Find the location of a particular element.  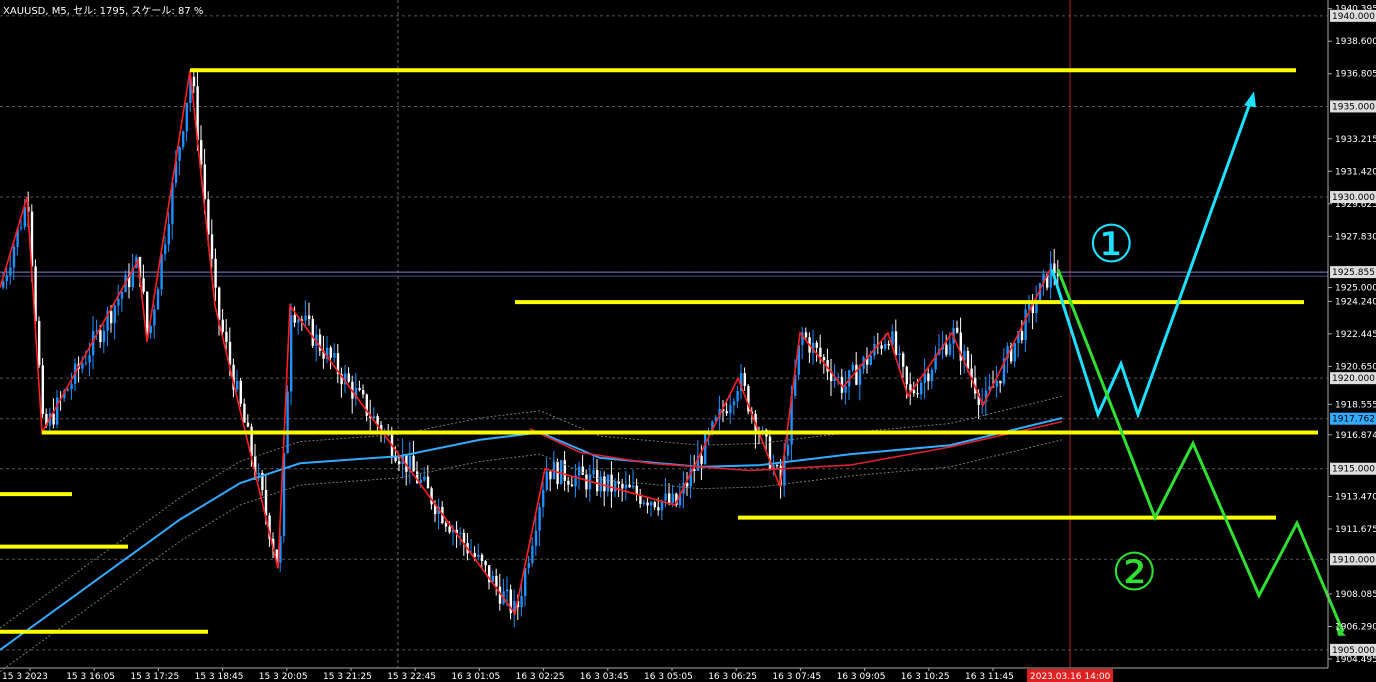

time-tick-label: 16 3 07:45 is located at coordinates (796, 677).